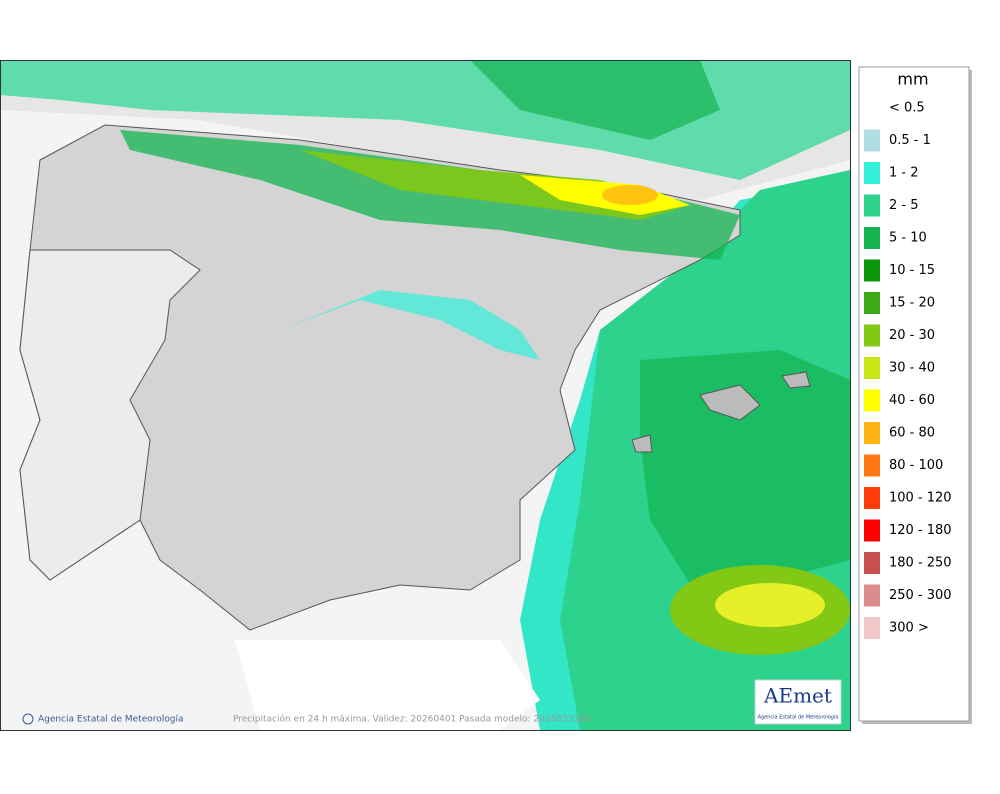  Describe the element at coordinates (912, 400) in the screenshot. I see `legend-label: 40 - 60` at that location.